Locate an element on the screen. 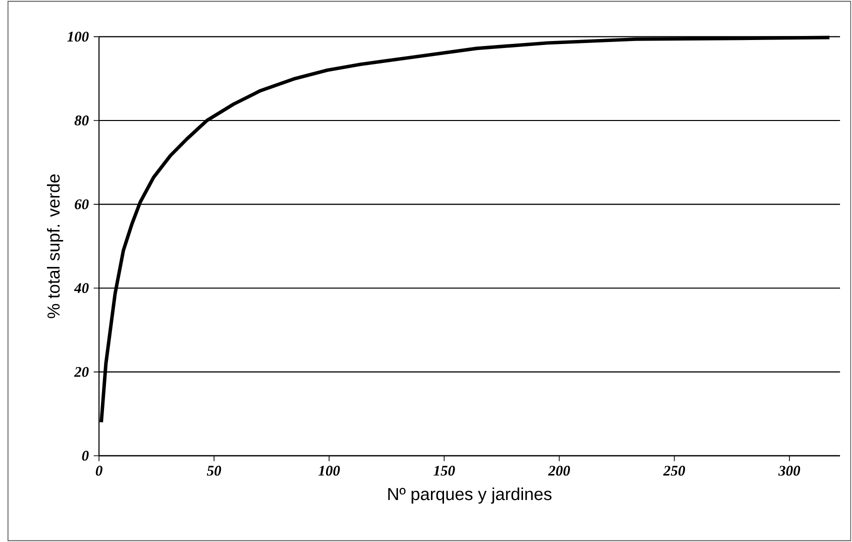 This screenshot has height=542, width=852. y-tick-label: 40 is located at coordinates (81, 288).